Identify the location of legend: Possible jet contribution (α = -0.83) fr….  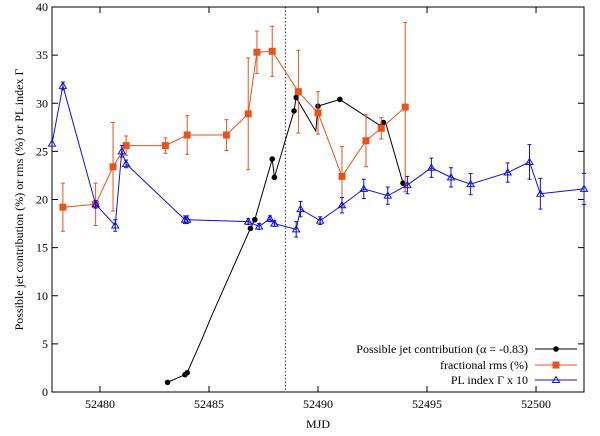
(466, 364).